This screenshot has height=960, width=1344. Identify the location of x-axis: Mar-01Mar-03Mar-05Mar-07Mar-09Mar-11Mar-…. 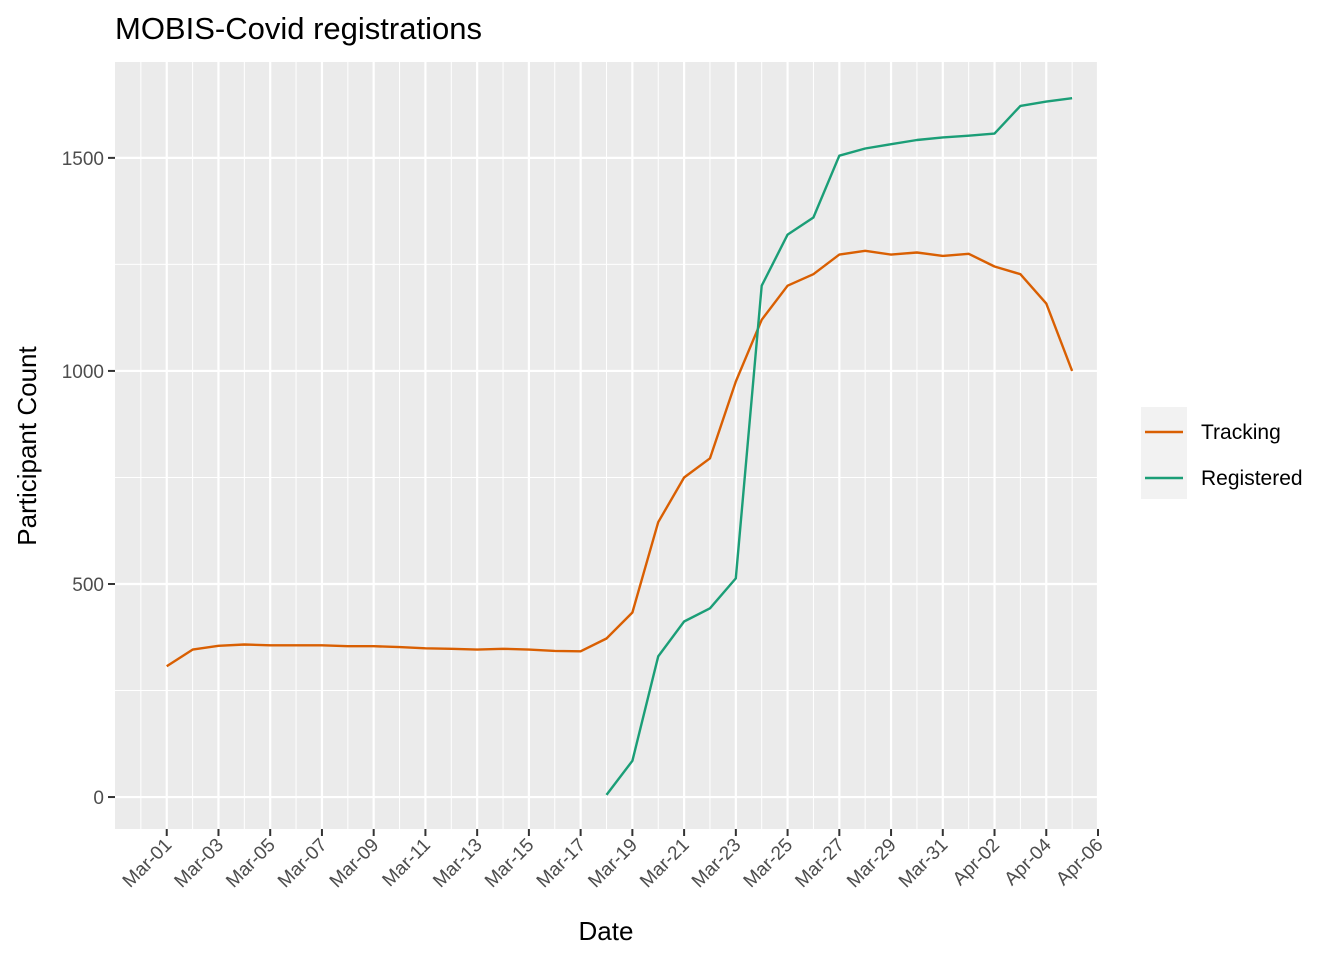
(613, 860).